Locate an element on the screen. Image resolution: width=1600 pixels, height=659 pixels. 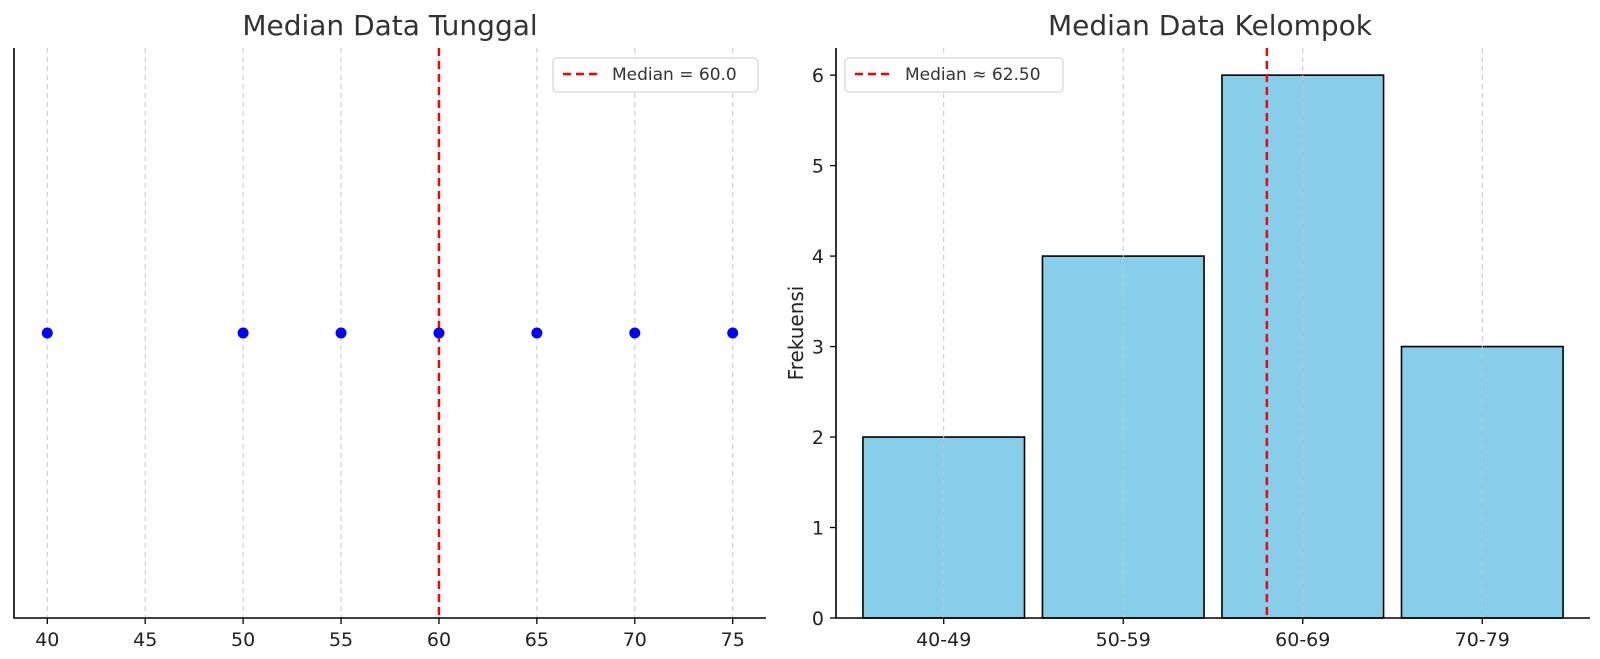
left-x-tick-label: 60 is located at coordinates (439, 640).